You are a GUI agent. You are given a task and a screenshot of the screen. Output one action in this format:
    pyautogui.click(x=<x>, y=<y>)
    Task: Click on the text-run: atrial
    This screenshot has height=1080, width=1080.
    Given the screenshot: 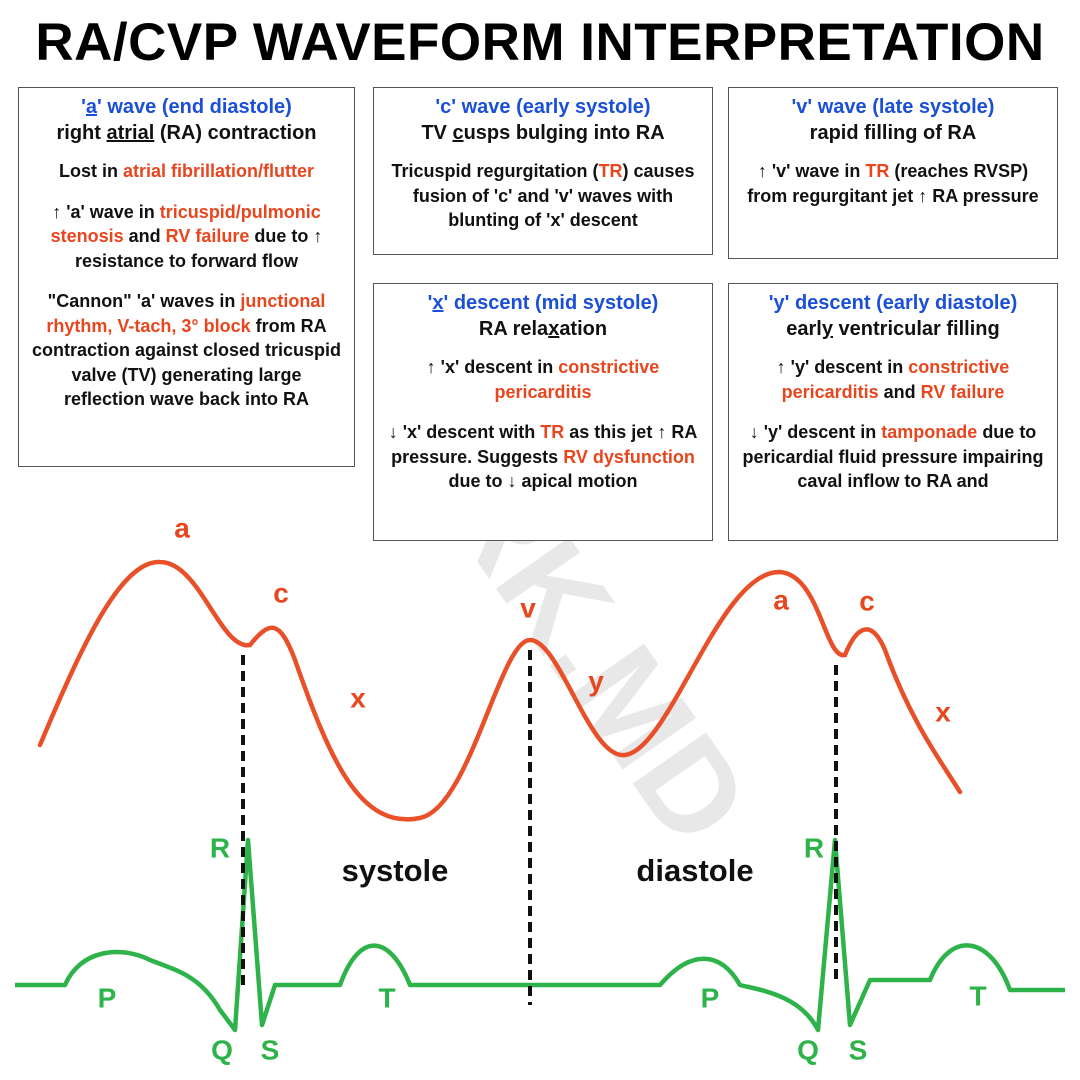 What is the action you would take?
    pyautogui.click(x=130, y=133)
    